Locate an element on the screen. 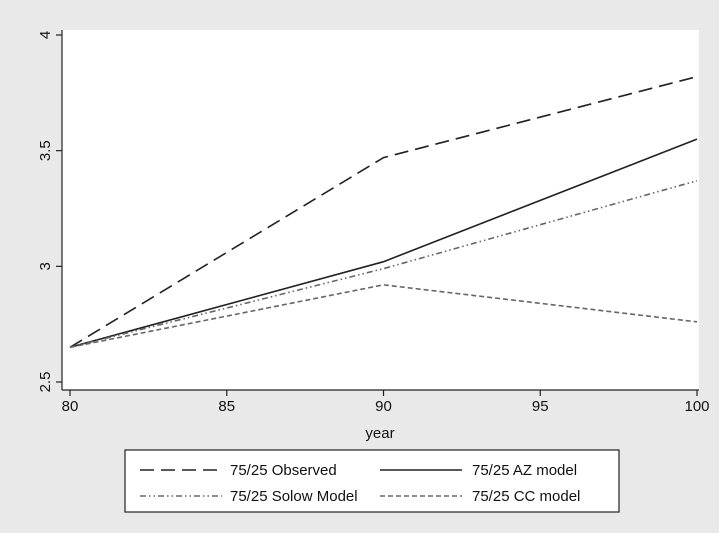  y-tick-label: 2.5 is located at coordinates (45, 382).